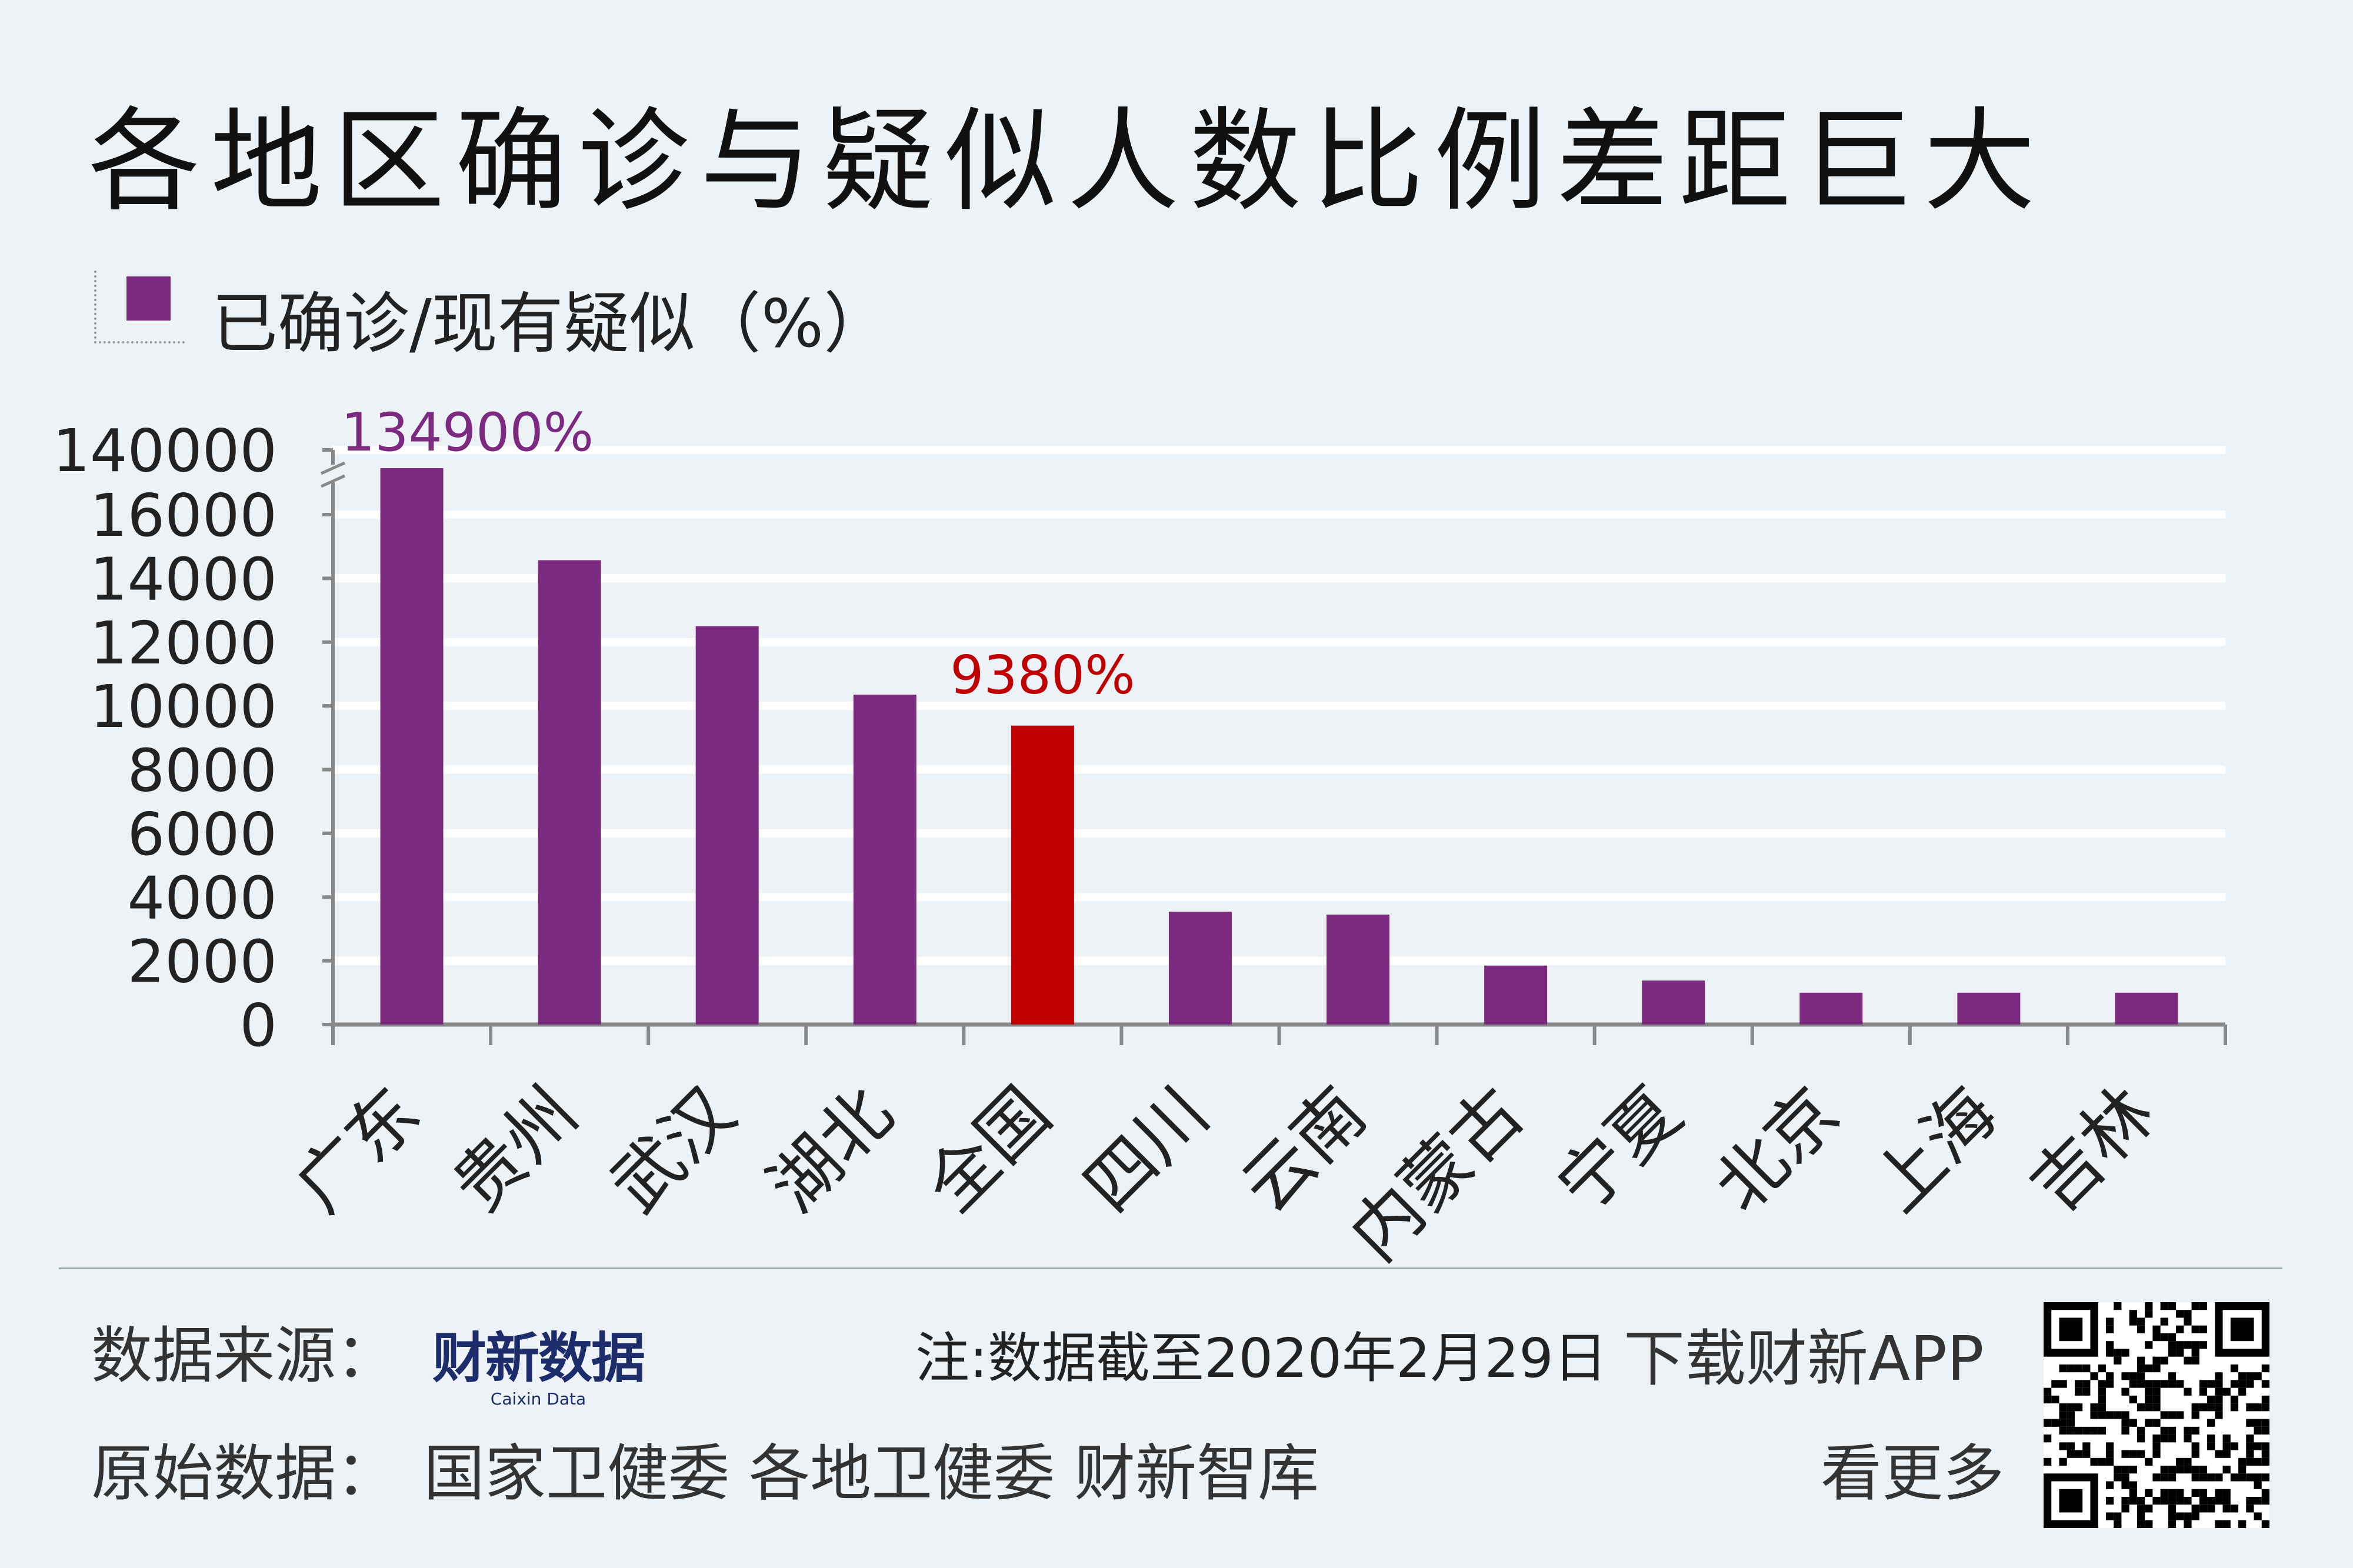 The height and width of the screenshot is (1568, 2353). I want to click on data-note: 注:数据截至2020年2月29日, so click(1262, 1358).